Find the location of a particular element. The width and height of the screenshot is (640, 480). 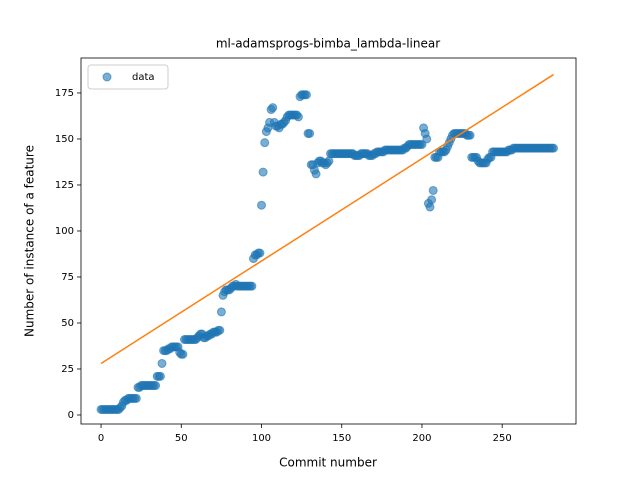

x-tick-label: 200 is located at coordinates (421, 438).